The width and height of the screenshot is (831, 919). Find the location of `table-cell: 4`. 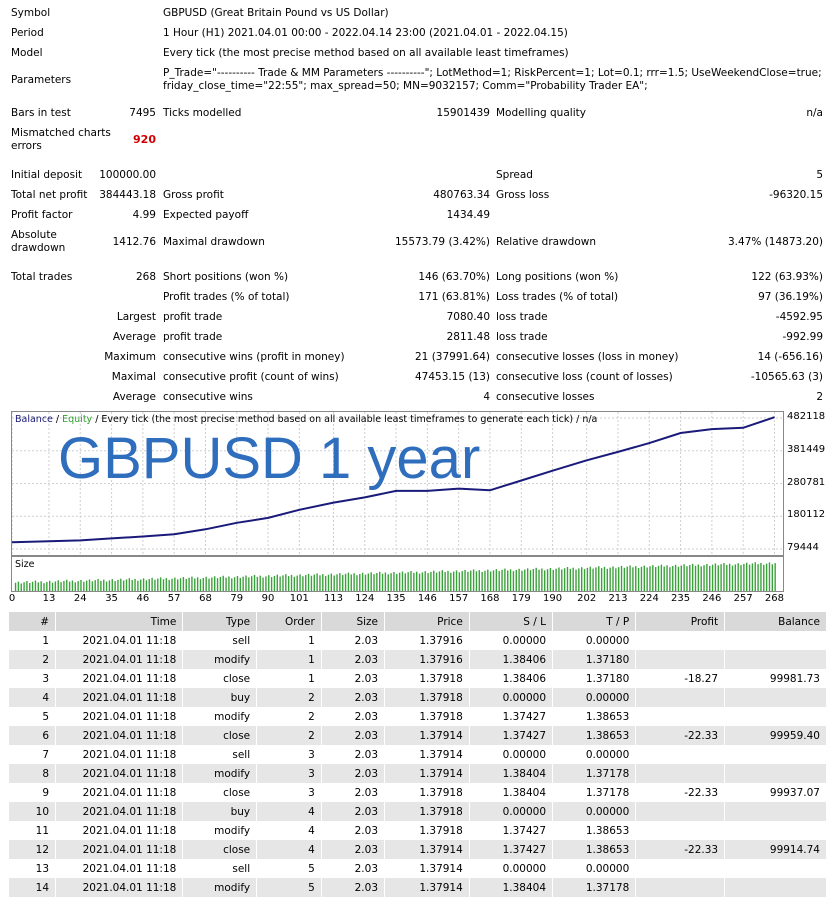

table-cell: 4 is located at coordinates (31, 697).